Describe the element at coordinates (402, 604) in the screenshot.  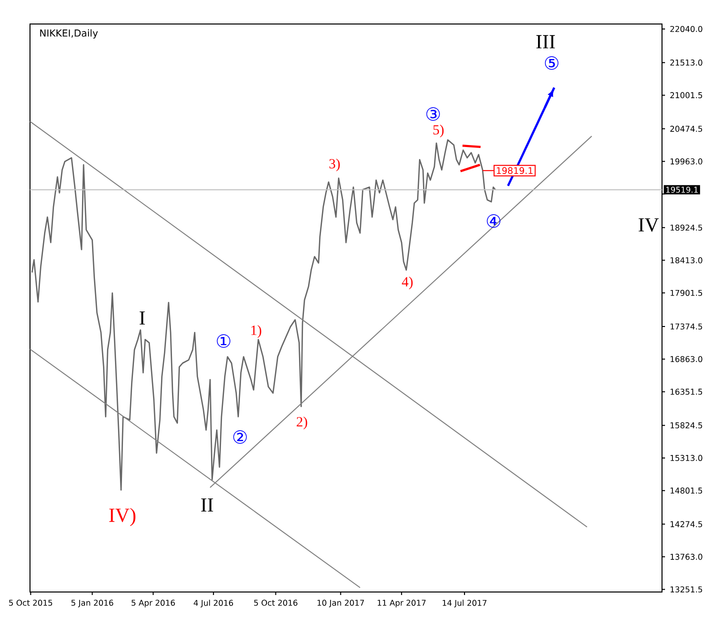
I see `x-tick-label: 11 Apr 2017` at that location.